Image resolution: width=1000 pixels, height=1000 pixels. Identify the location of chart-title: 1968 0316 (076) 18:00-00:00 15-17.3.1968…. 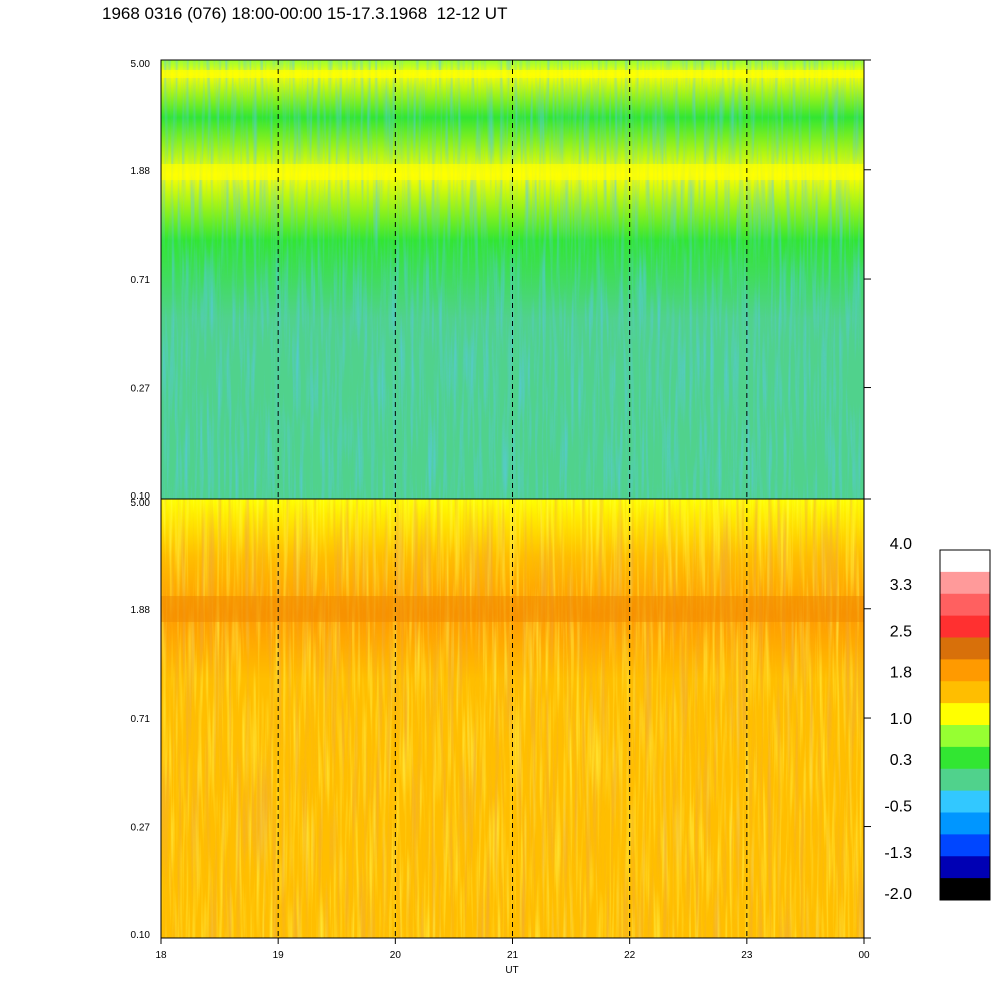
(305, 13).